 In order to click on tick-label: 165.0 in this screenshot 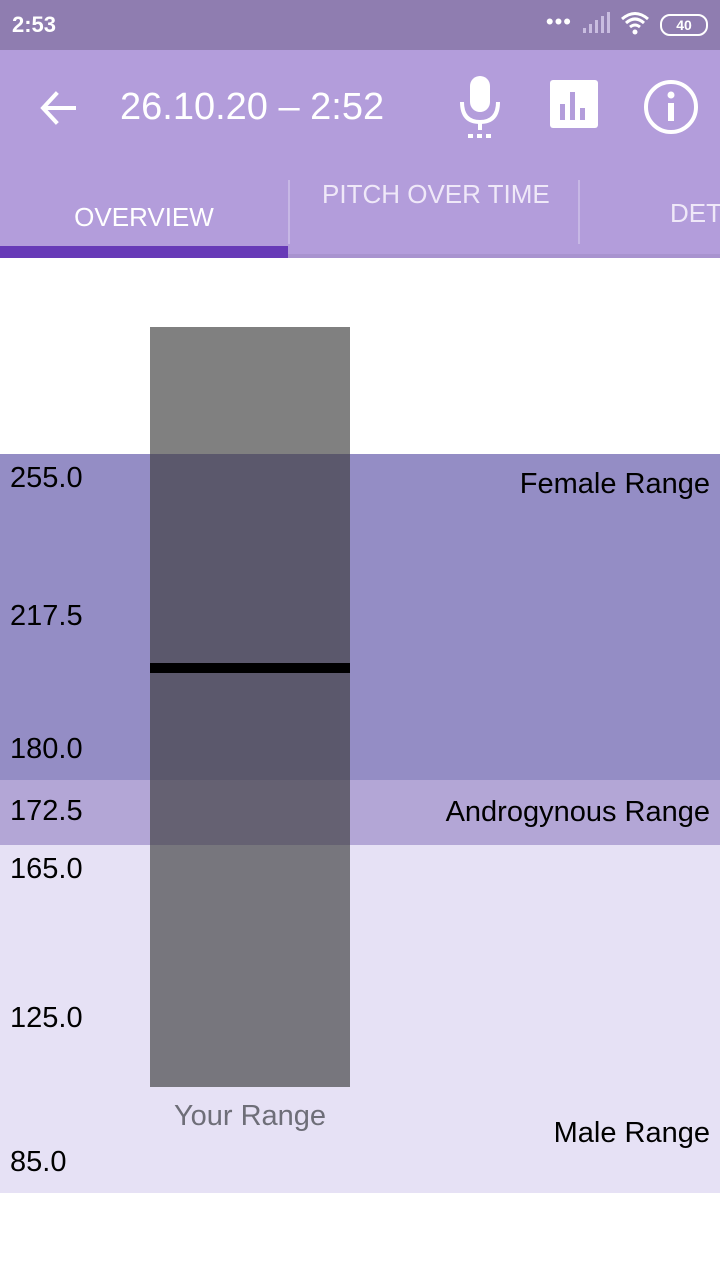, I will do `click(46, 869)`.